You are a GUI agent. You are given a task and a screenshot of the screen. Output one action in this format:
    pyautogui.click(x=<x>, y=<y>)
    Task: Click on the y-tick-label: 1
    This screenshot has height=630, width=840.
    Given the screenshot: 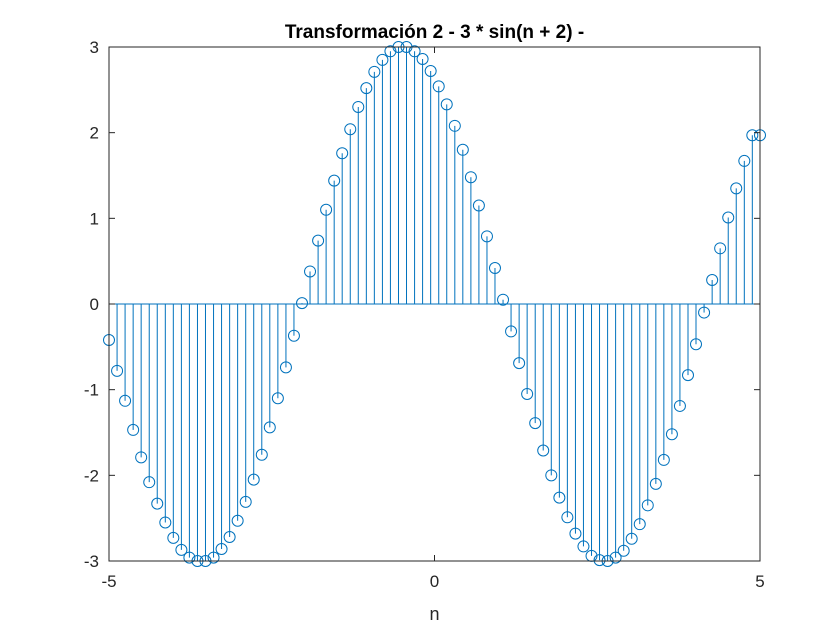 What is the action you would take?
    pyautogui.click(x=94, y=218)
    